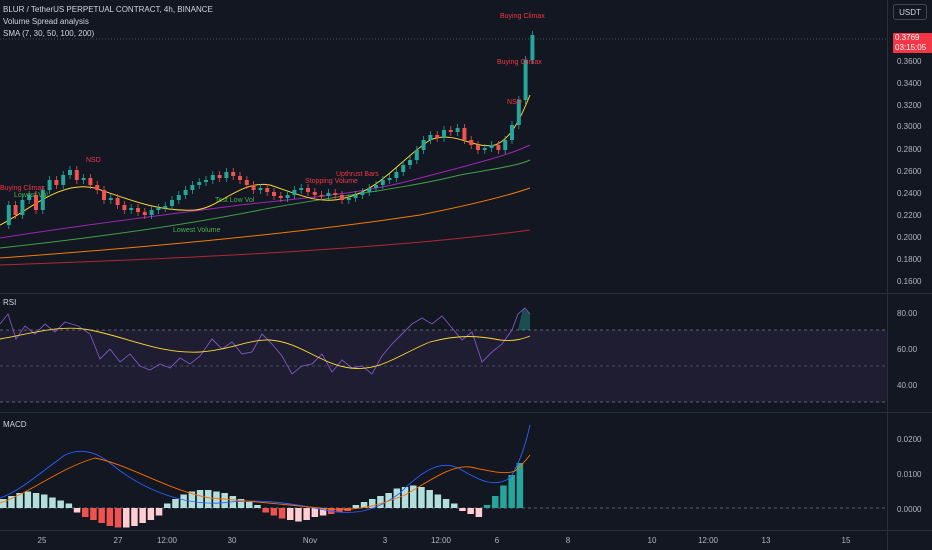 This screenshot has height=550, width=932. Describe the element at coordinates (331, 181) in the screenshot. I see `tag-stopping-volume: Stopping Volume` at that location.